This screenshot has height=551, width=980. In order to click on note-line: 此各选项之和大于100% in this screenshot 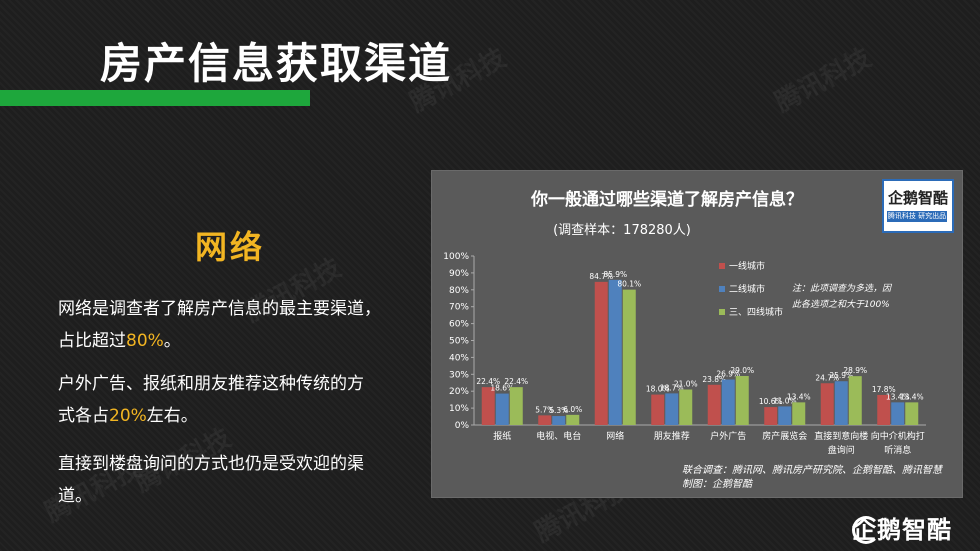, I will do `click(841, 305)`.